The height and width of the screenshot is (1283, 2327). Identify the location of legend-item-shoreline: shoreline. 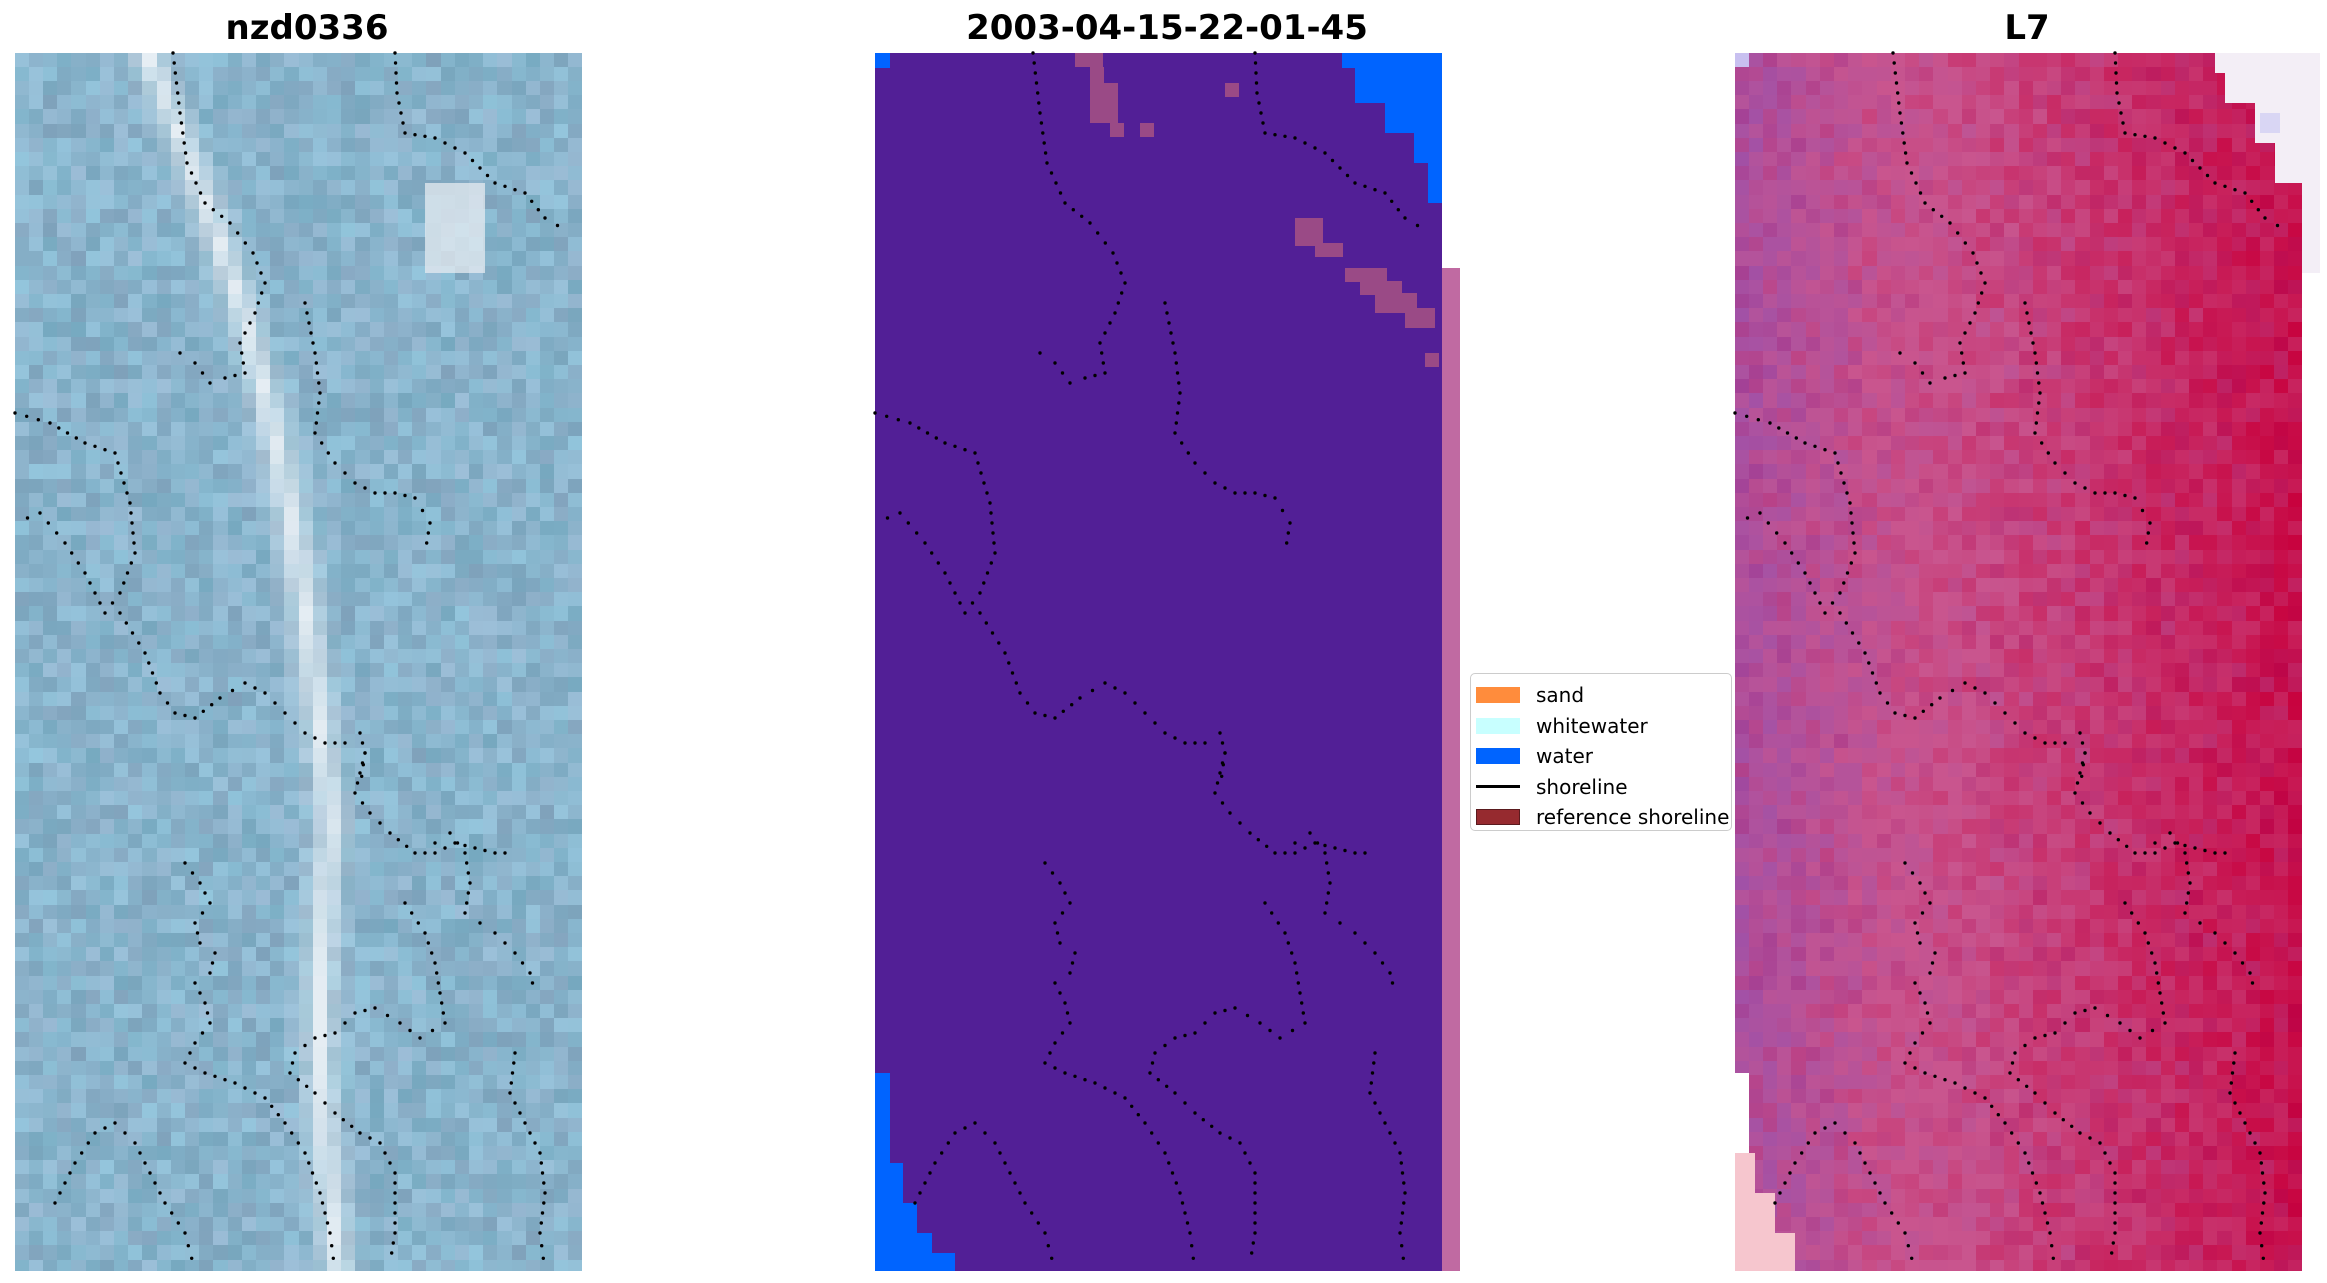
(1601, 787).